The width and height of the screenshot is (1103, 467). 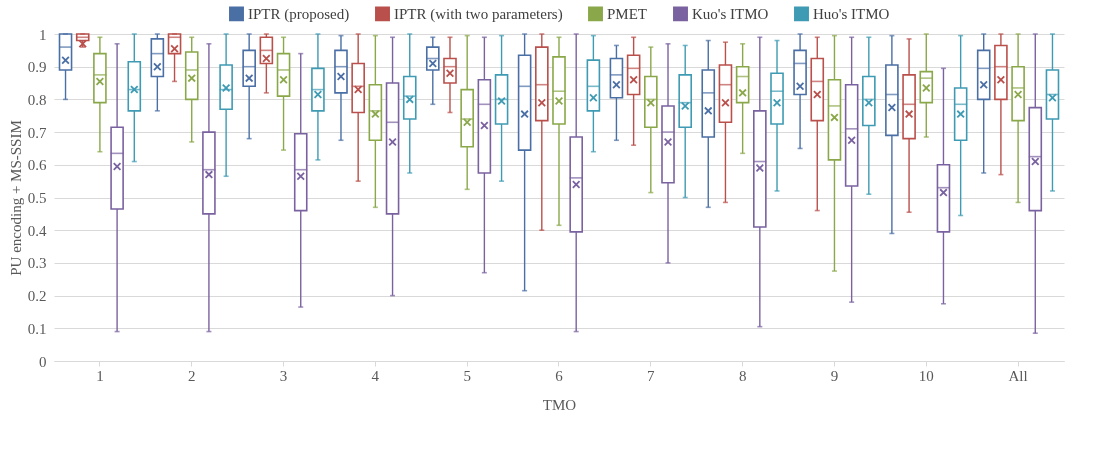 I want to click on legend-label: Kuo's ITMO, so click(x=730, y=13).